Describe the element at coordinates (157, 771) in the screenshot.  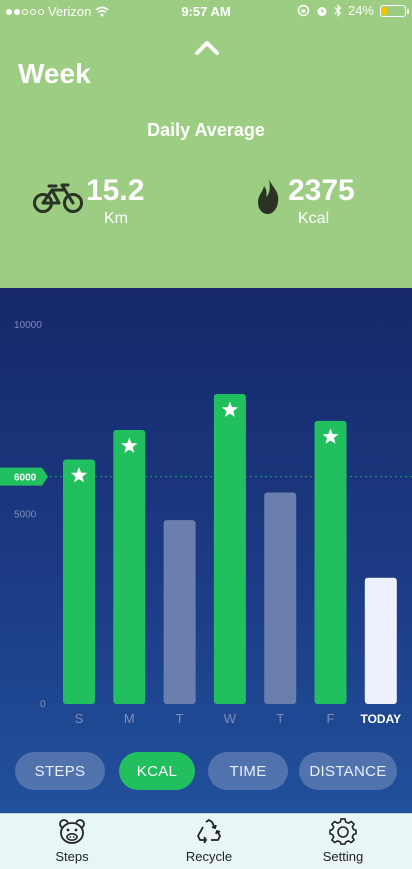
I see `tab-kcal: KCAL` at that location.